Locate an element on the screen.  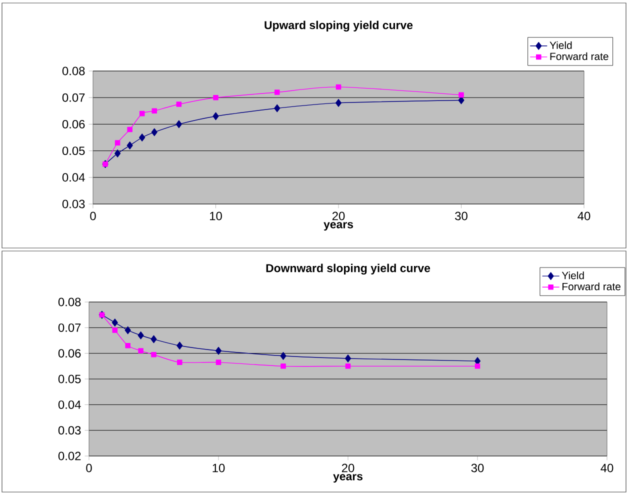
chart-title: Upward sloping yield curve is located at coordinates (338, 26).